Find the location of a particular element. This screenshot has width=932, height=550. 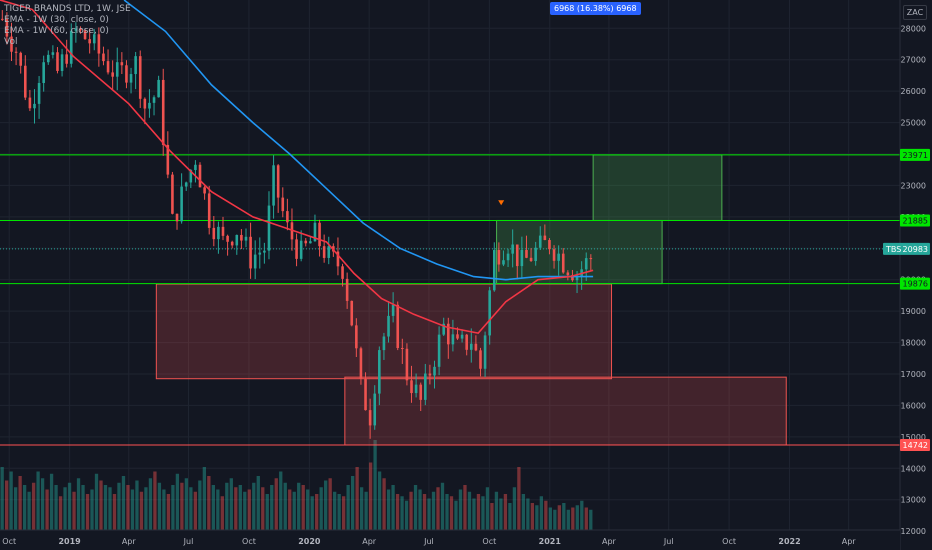

level-price-label: 19876 is located at coordinates (915, 284).